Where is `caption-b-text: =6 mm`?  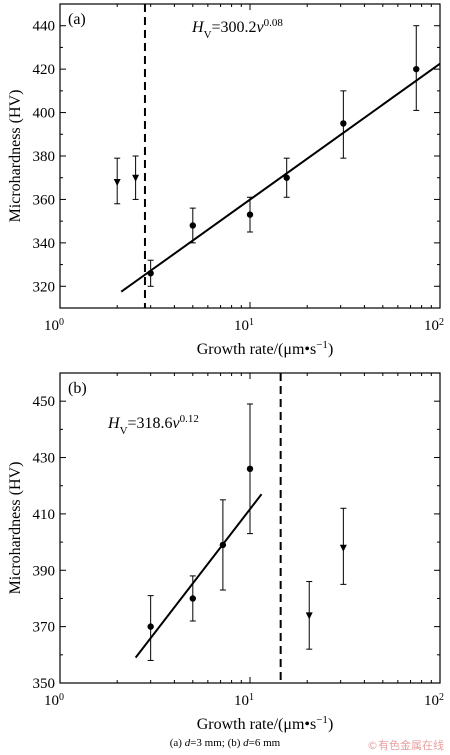
caption-b-text: =6 mm is located at coordinates (264, 743).